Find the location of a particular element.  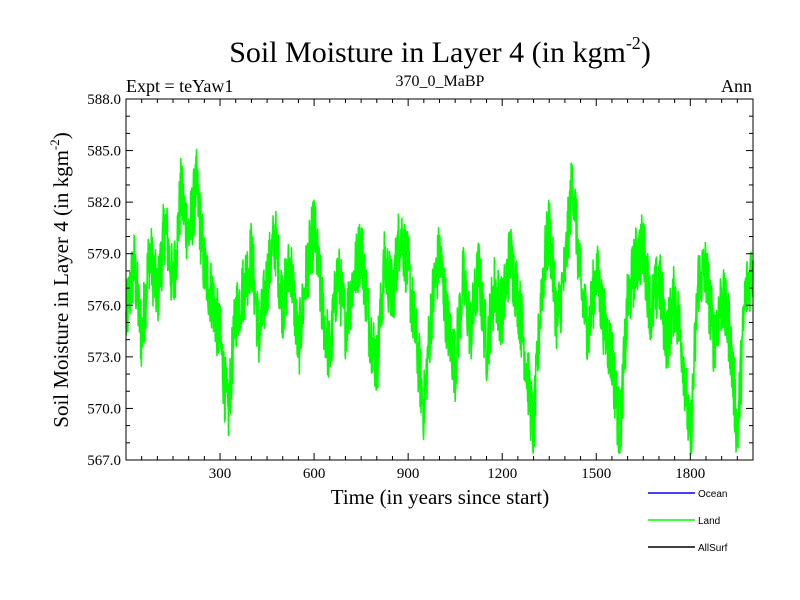

x-tick-label: 300 is located at coordinates (220, 474).